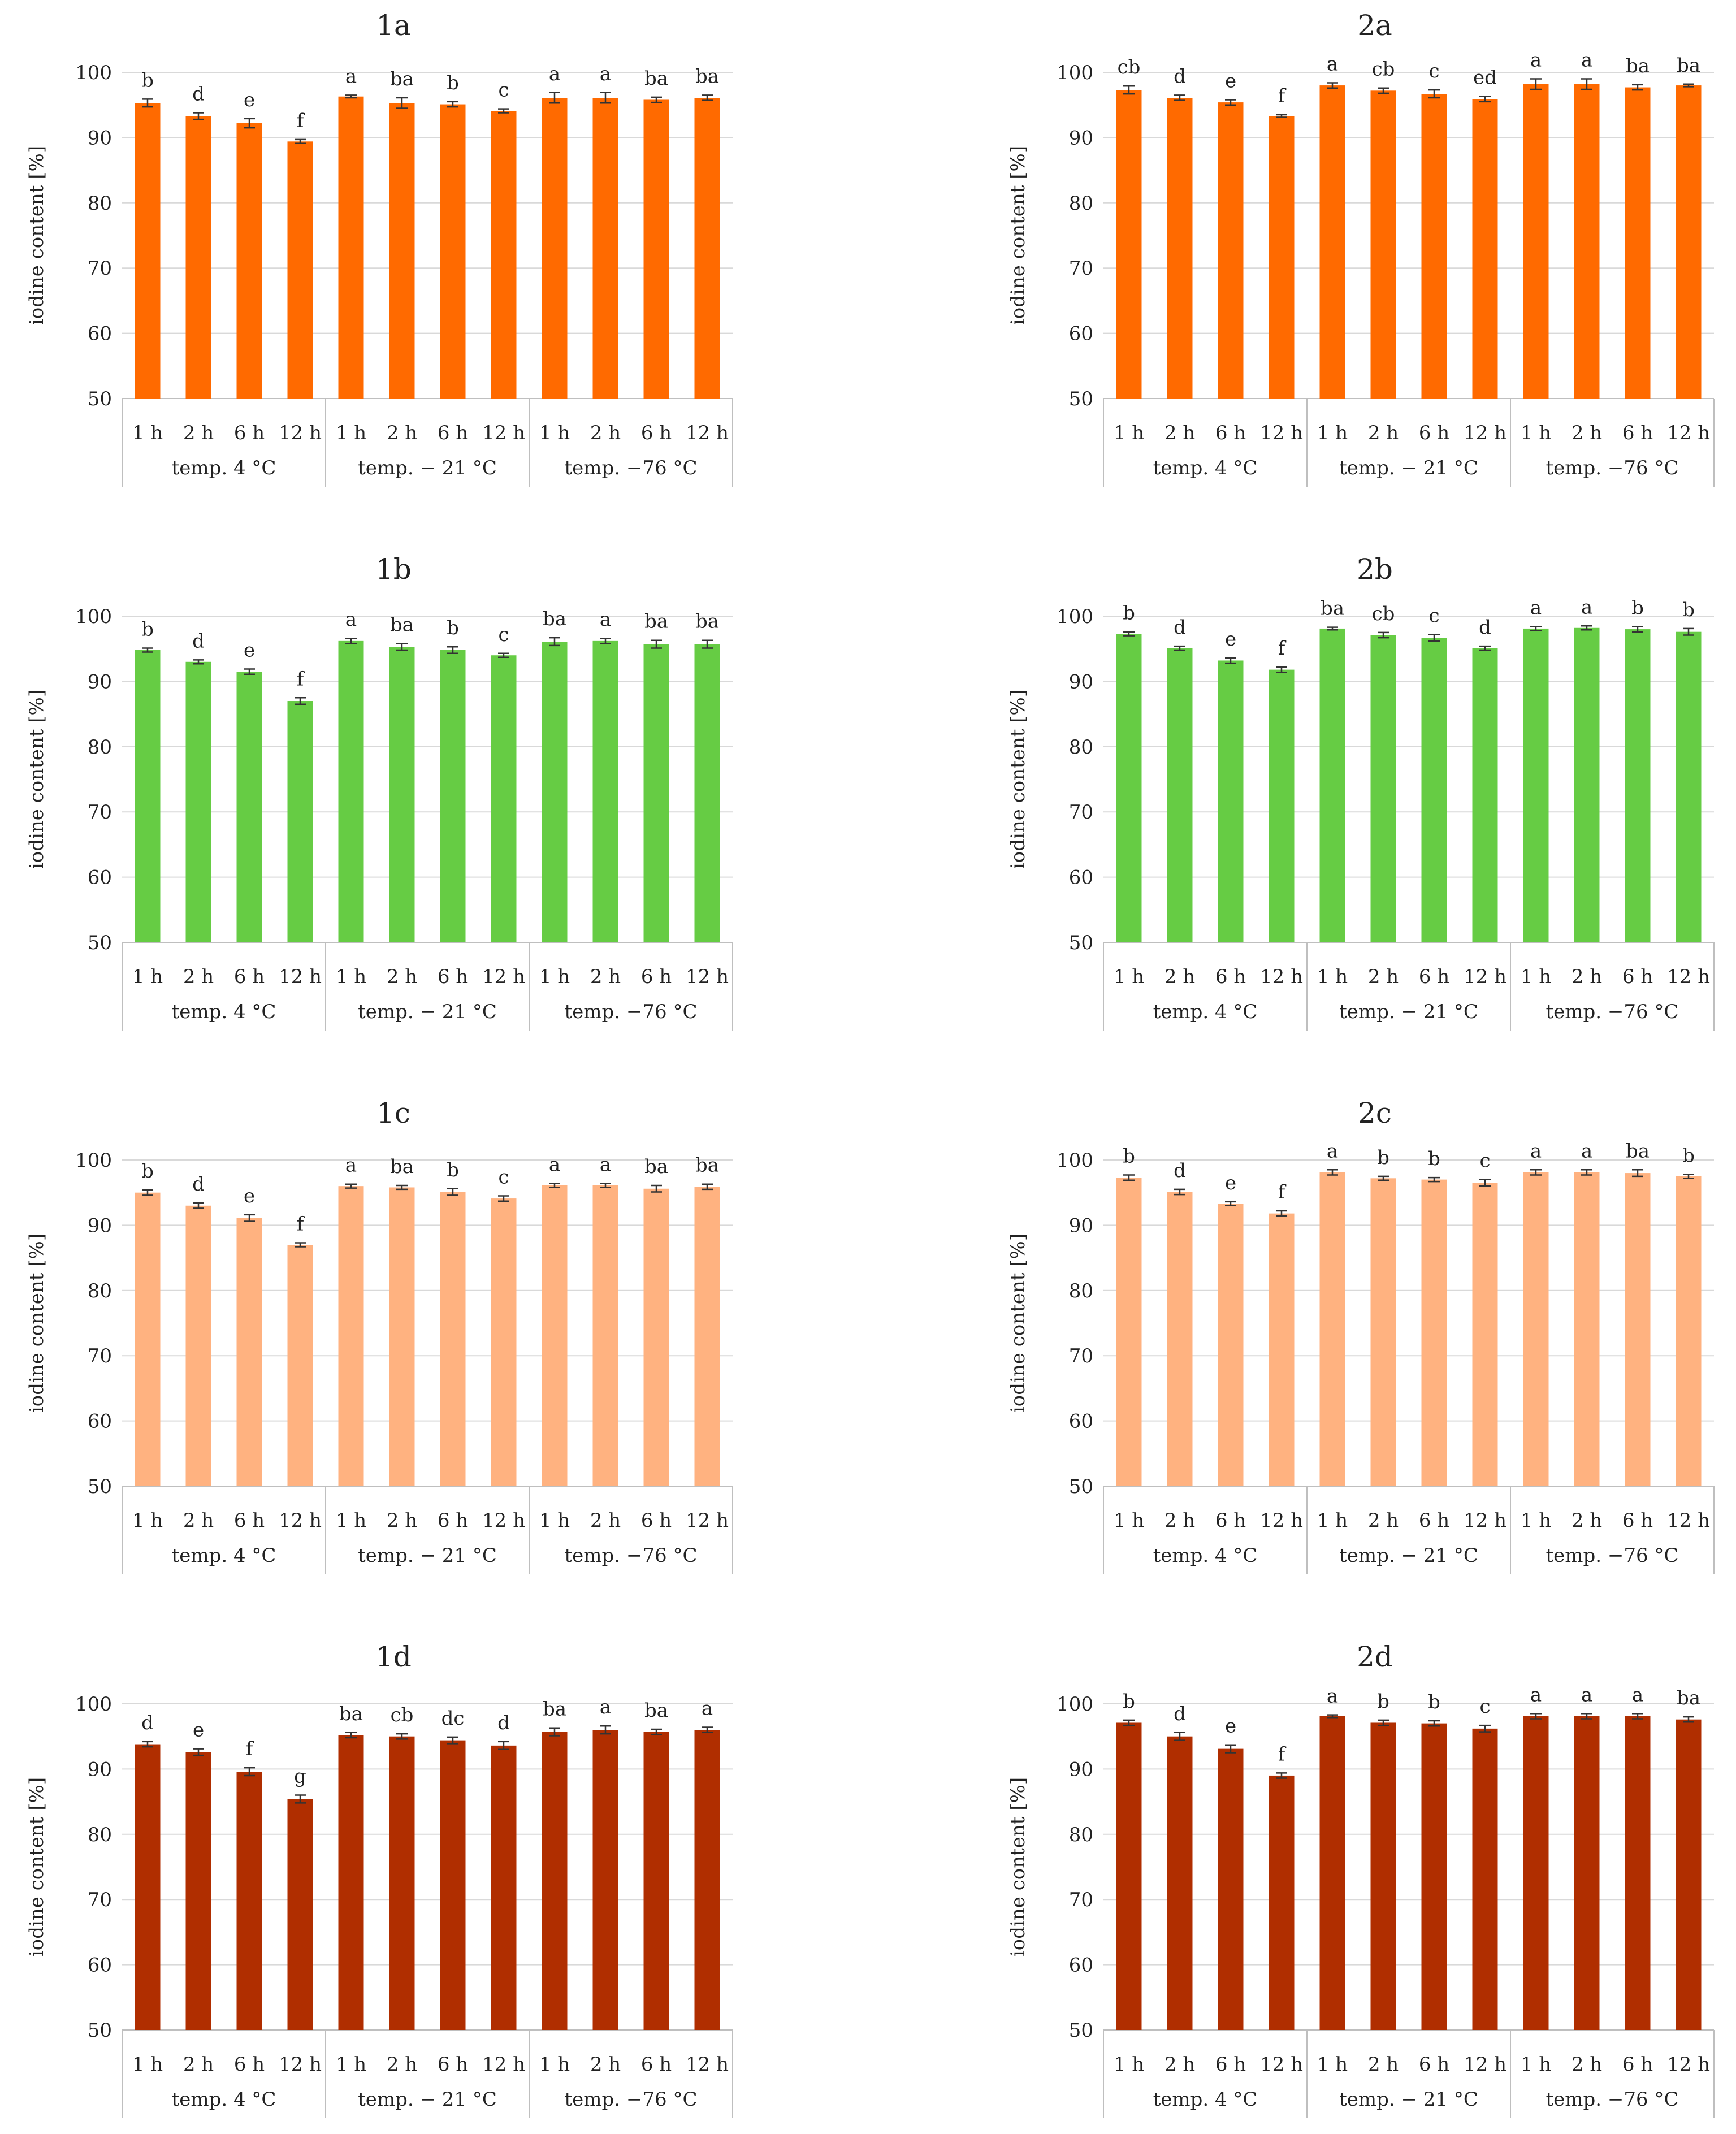  I want to click on significance-label: e, so click(1230, 1726).